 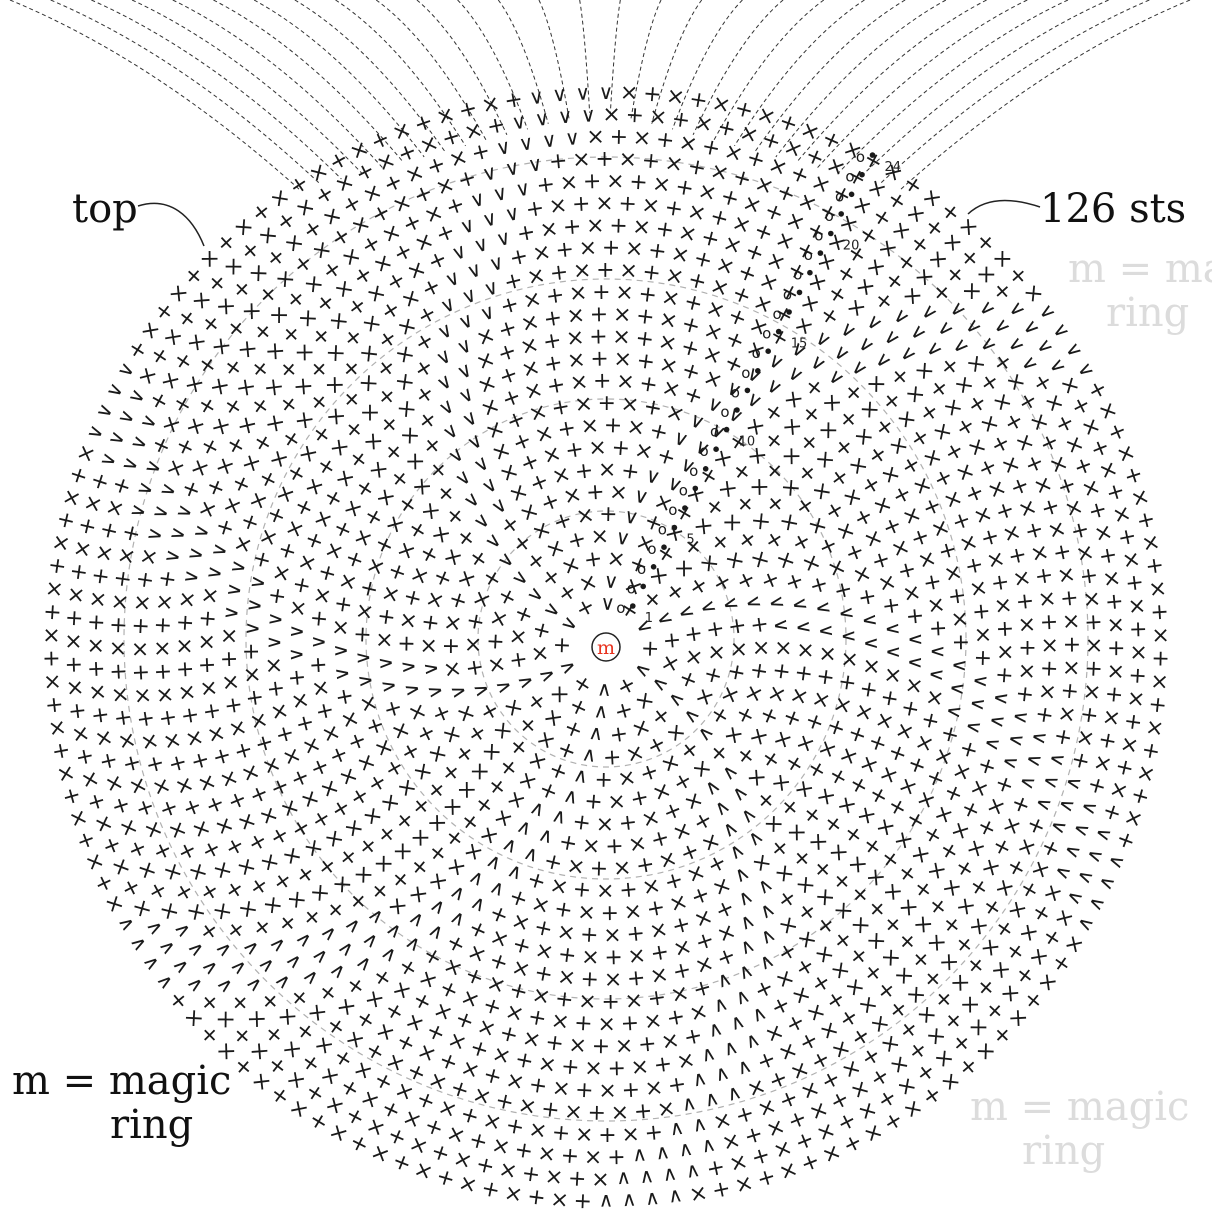 What do you see at coordinates (1063, 1151) in the screenshot?
I see `ghost-legend-bottom-2: ring` at bounding box center [1063, 1151].